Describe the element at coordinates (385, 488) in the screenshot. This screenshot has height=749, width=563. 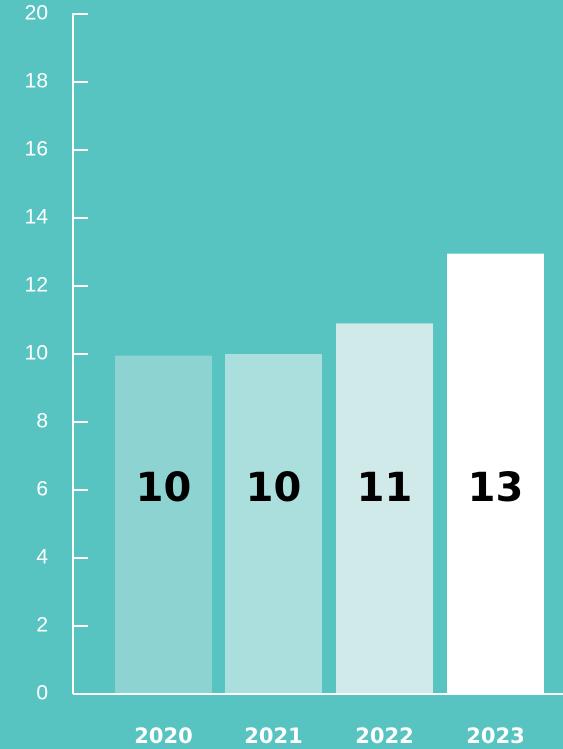
I see `data-label-2022: 11` at that location.